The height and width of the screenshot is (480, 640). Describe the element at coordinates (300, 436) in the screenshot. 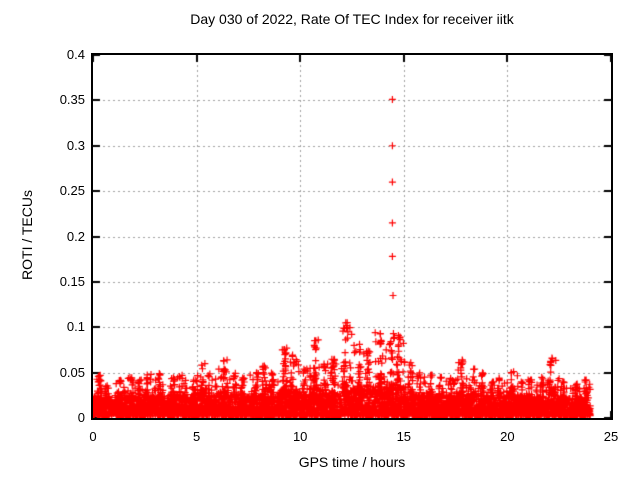

I see `x-tick-label: 10` at that location.